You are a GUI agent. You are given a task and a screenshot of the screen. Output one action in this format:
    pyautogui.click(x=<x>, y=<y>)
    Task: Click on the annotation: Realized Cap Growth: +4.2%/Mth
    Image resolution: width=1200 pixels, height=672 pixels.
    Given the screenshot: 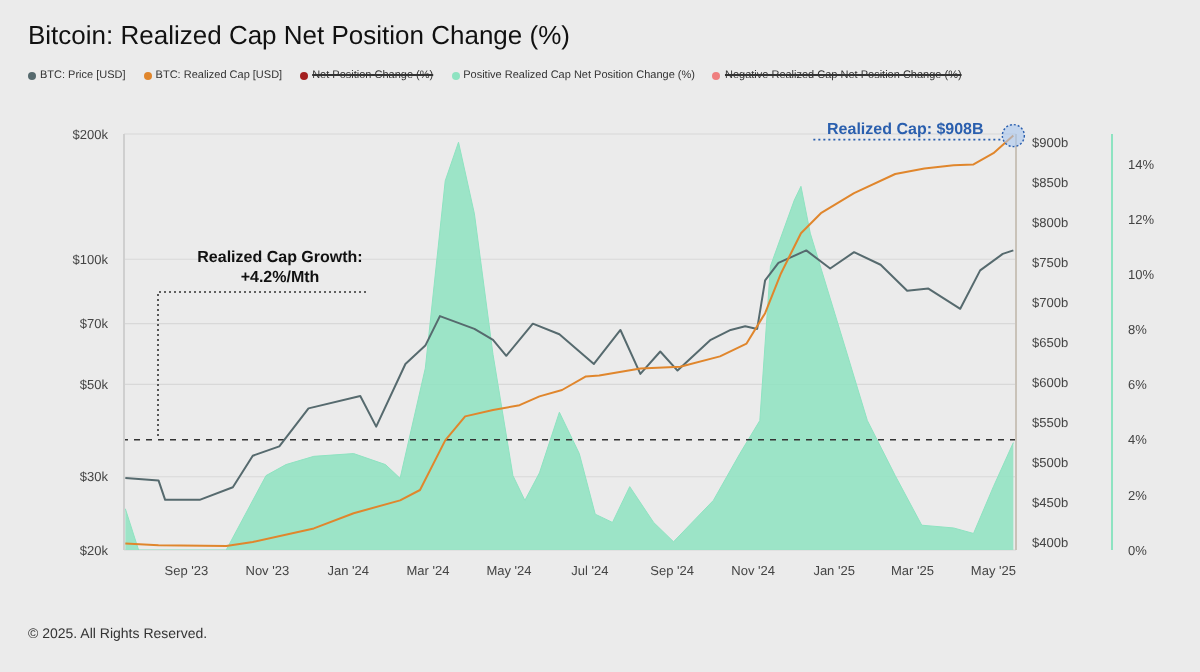 What is the action you would take?
    pyautogui.click(x=280, y=268)
    